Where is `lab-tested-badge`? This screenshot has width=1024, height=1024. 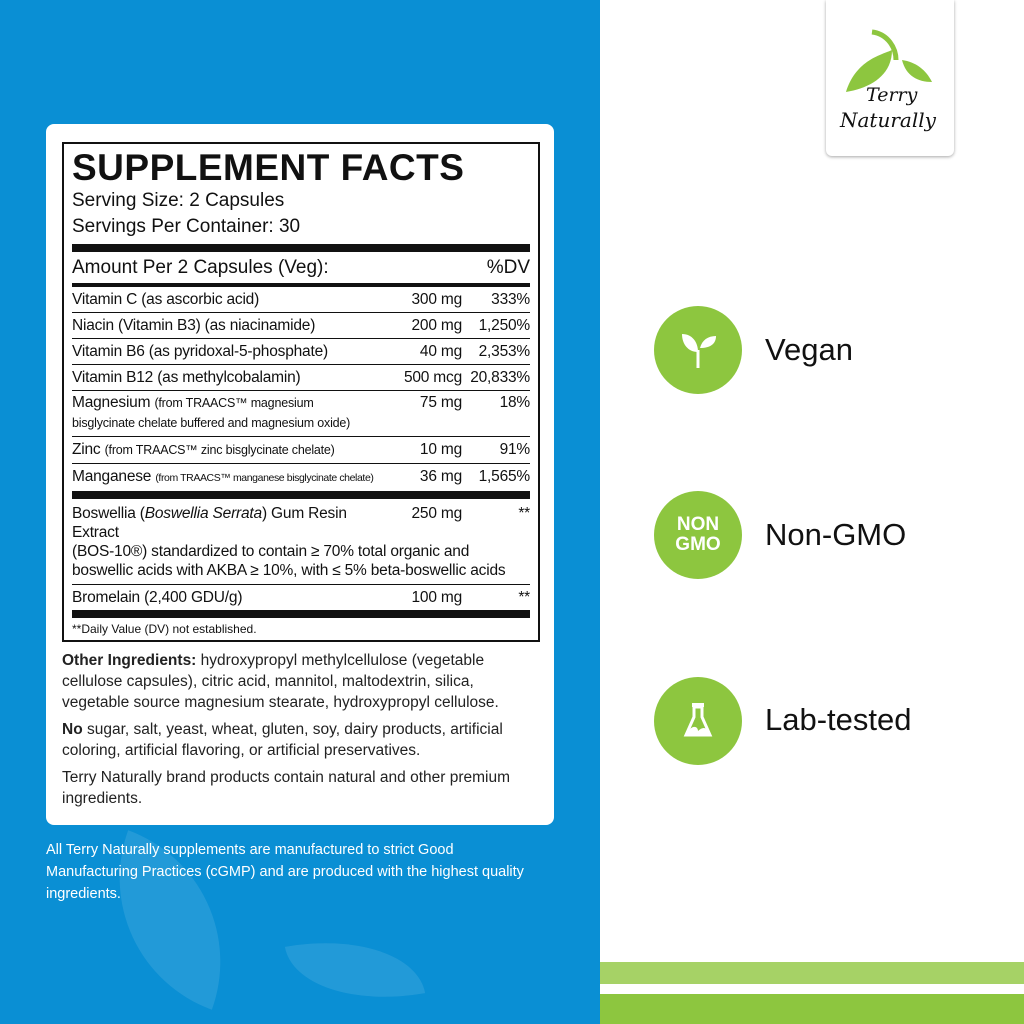 lab-tested-badge is located at coordinates (698, 721).